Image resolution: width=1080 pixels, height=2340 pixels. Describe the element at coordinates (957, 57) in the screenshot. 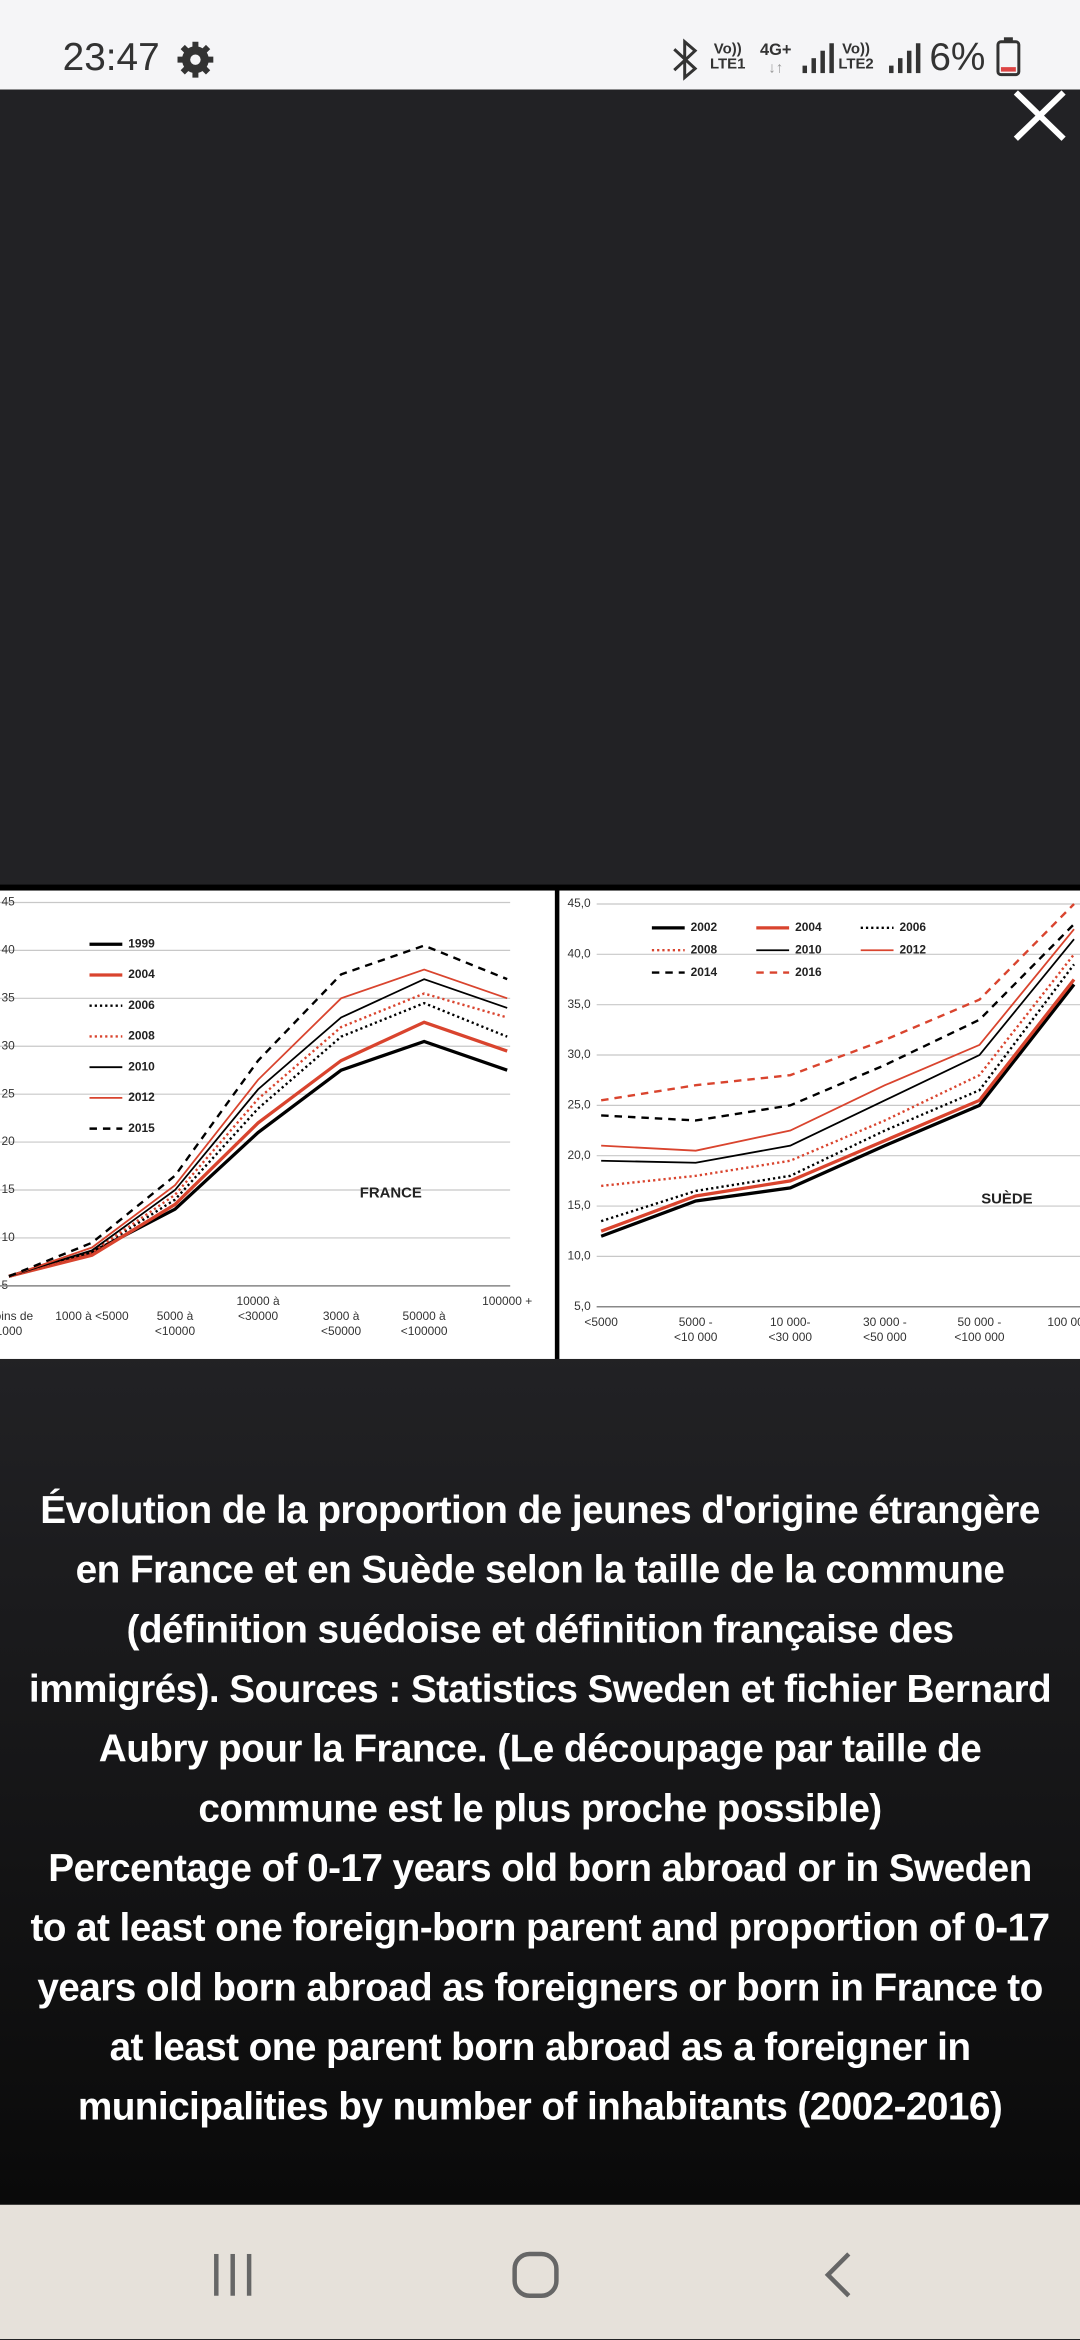

I see `battery-level: 6%` at that location.